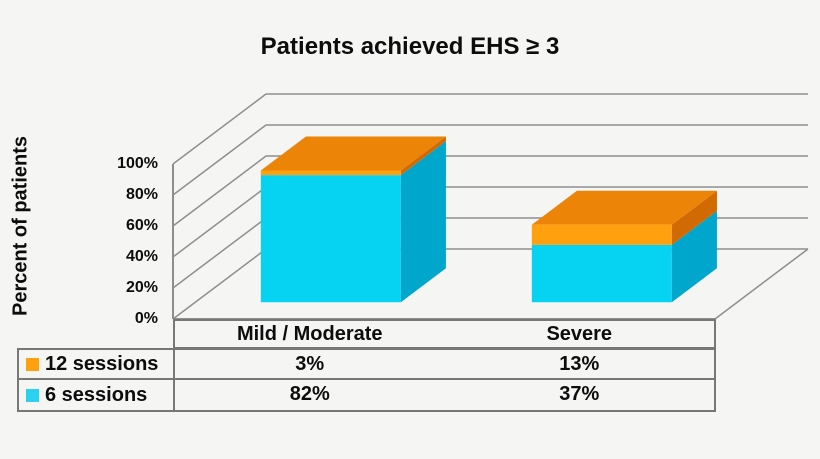  What do you see at coordinates (330, 173) in the screenshot?
I see `bar-front-12-sessions-MildModerate` at bounding box center [330, 173].